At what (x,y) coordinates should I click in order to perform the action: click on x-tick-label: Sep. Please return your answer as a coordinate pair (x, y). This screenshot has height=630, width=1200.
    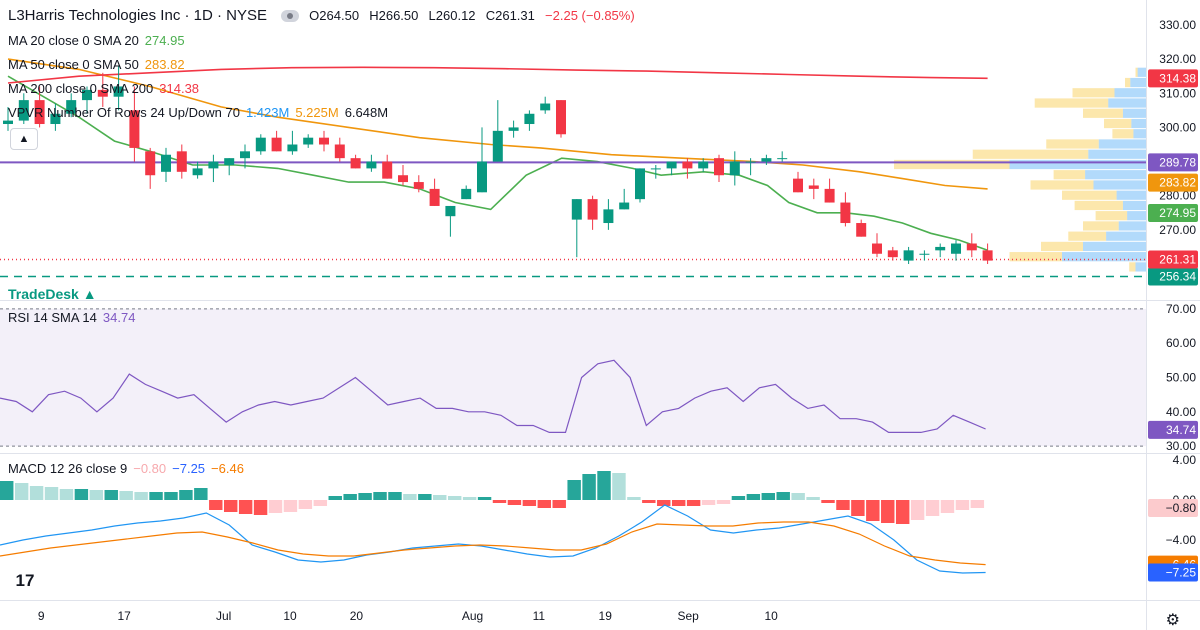
    Looking at the image, I should click on (689, 616).